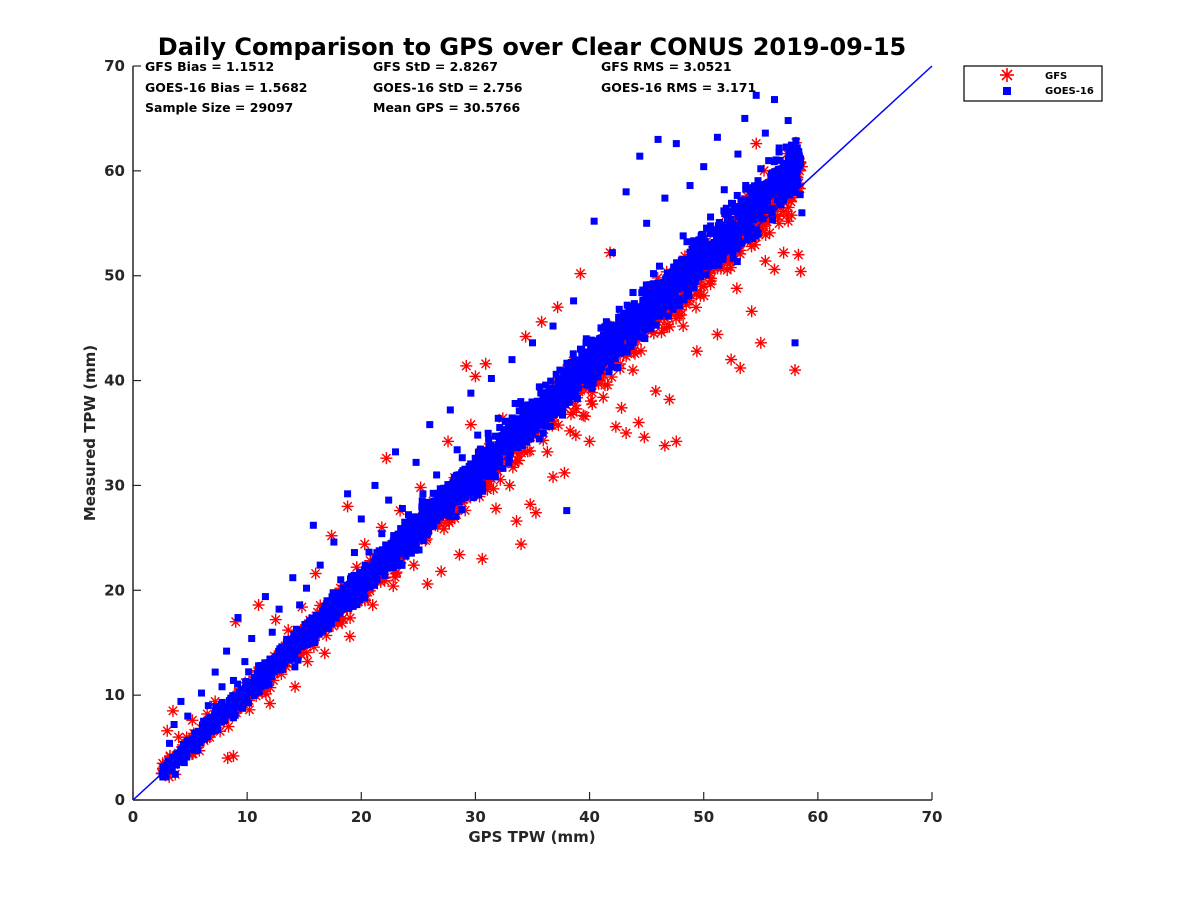  Describe the element at coordinates (114, 276) in the screenshot. I see `y-tick-label: 50` at that location.